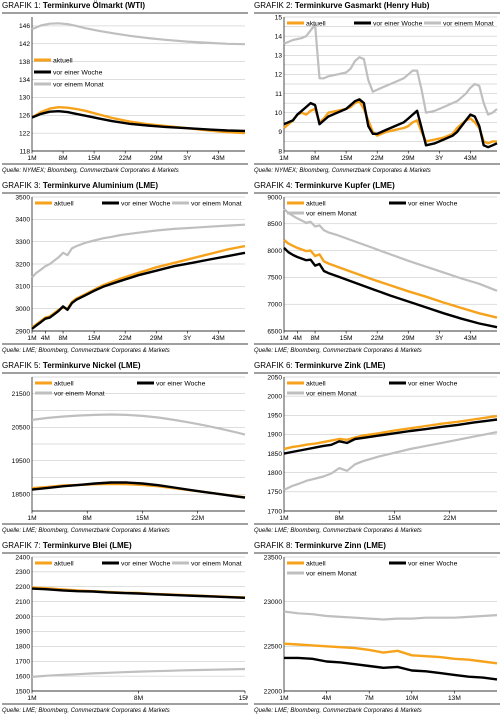 This screenshot has width=502, height=720. Describe the element at coordinates (279, 113) in the screenshot. I see `y-tick-label: 10` at that location.